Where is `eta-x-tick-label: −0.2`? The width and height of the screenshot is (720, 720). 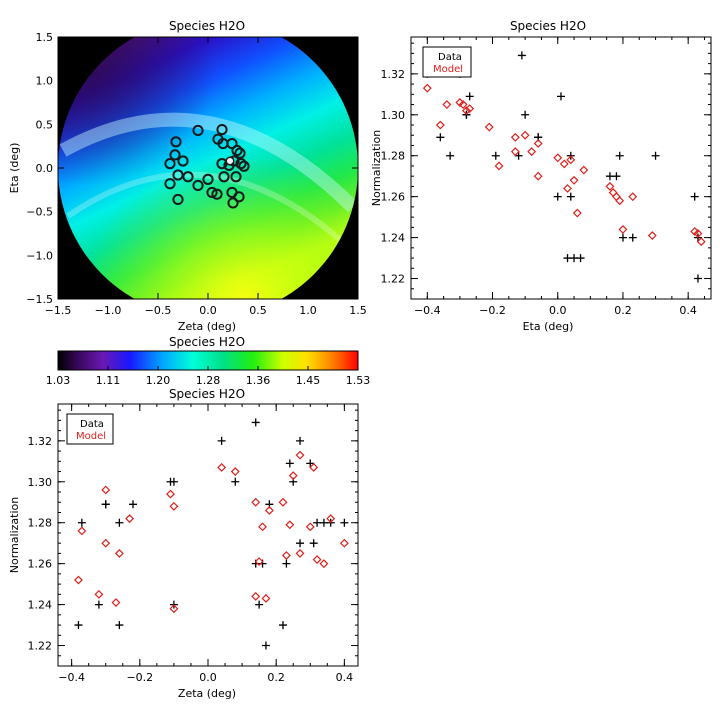
eta-x-tick-label: −0.2 is located at coordinates (492, 310).